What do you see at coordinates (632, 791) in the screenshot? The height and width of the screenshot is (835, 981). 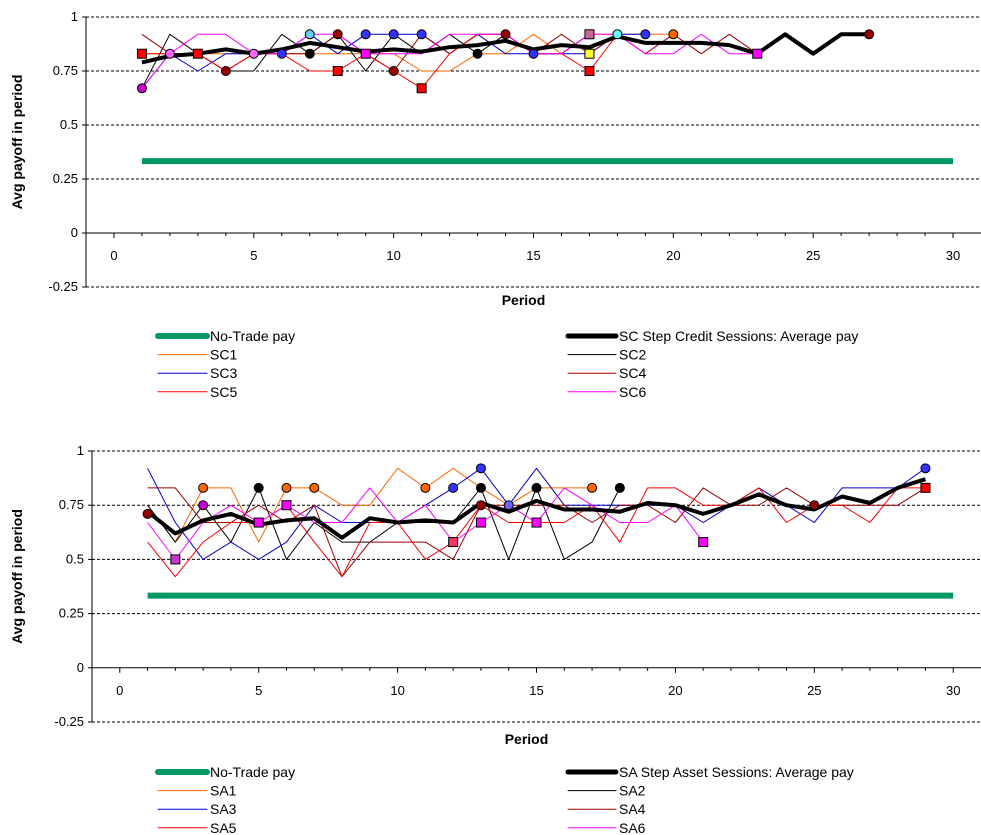 I see `legend-label: SA2` at bounding box center [632, 791].